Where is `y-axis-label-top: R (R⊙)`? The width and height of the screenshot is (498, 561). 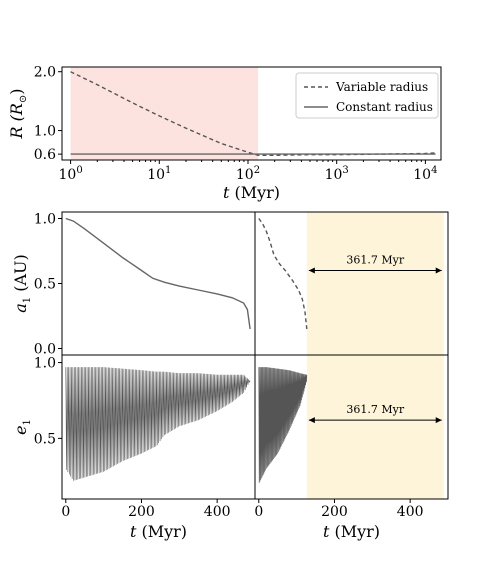 y-axis-label-top: R (R⊙) is located at coordinates (18, 113).